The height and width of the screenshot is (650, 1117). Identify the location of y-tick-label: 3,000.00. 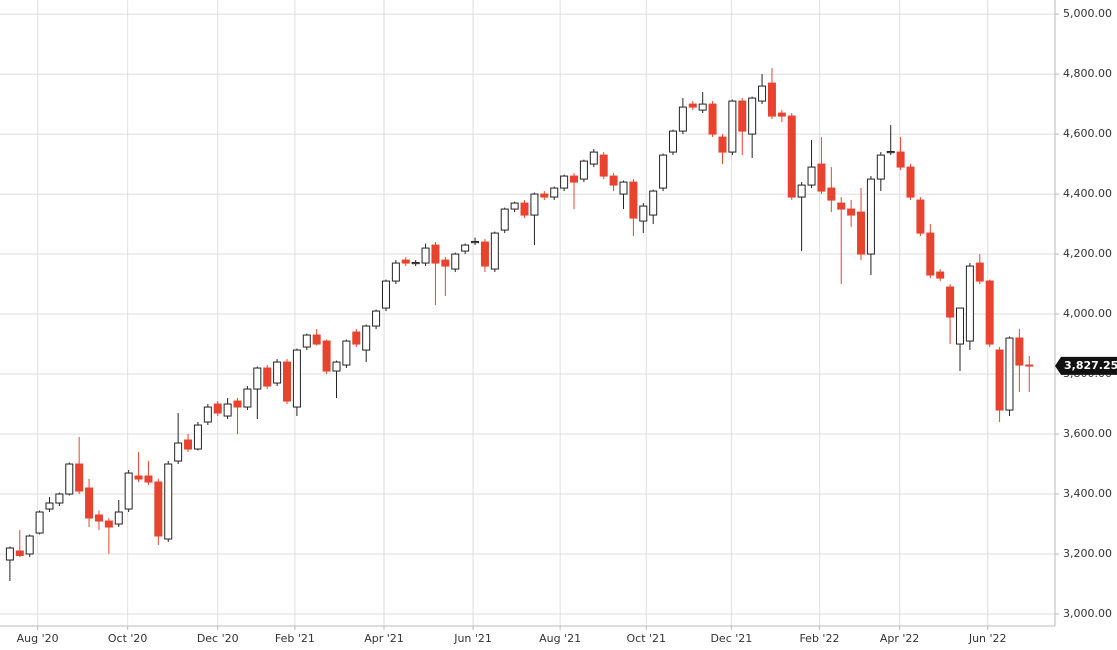
(1087, 613).